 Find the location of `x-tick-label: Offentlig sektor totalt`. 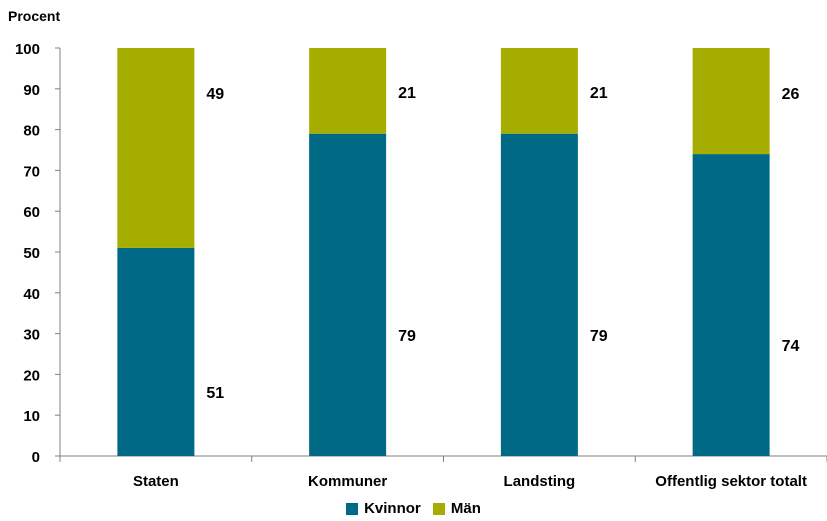

x-tick-label: Offentlig sektor totalt is located at coordinates (731, 481).